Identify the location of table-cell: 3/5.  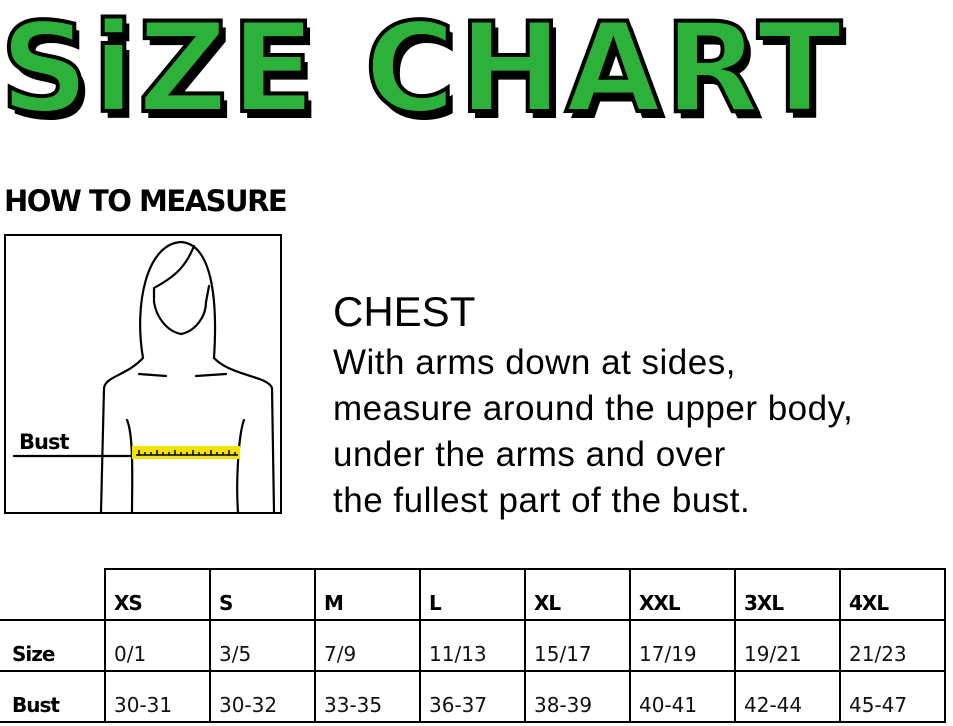
(262, 645).